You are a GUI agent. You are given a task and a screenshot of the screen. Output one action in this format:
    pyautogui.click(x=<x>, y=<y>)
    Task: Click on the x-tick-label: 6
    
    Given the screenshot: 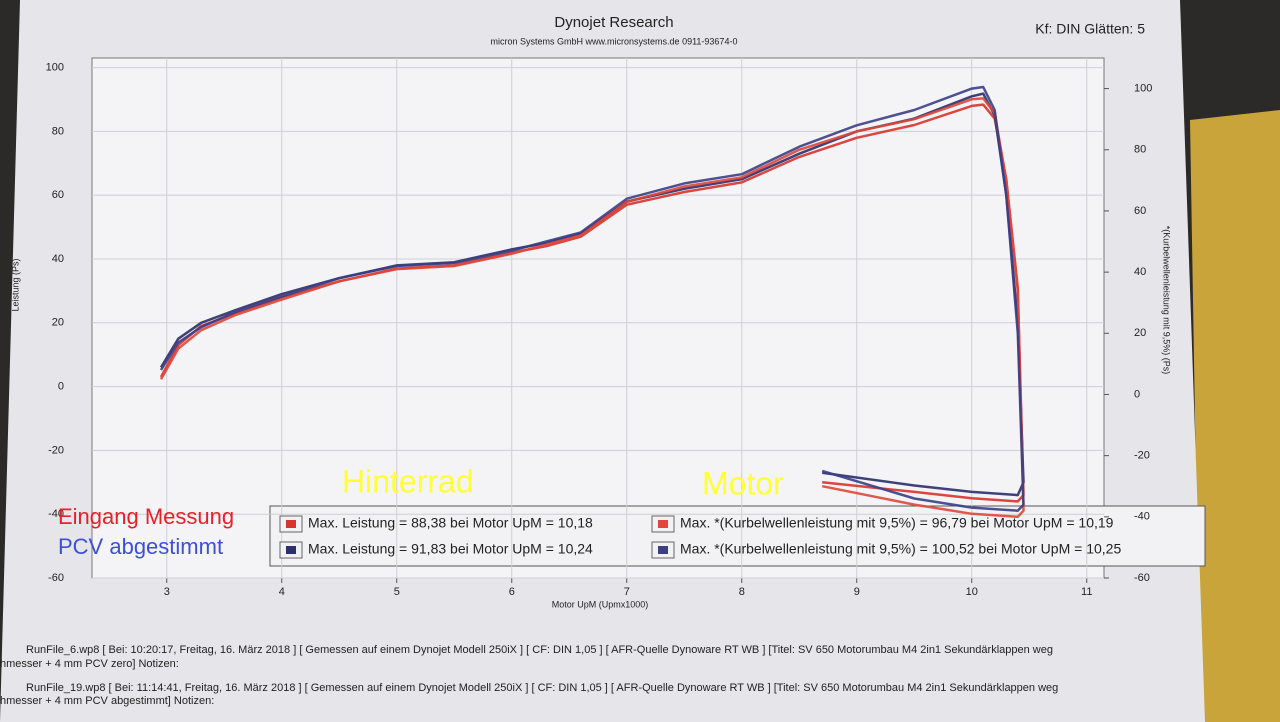 What is the action you would take?
    pyautogui.click(x=512, y=592)
    